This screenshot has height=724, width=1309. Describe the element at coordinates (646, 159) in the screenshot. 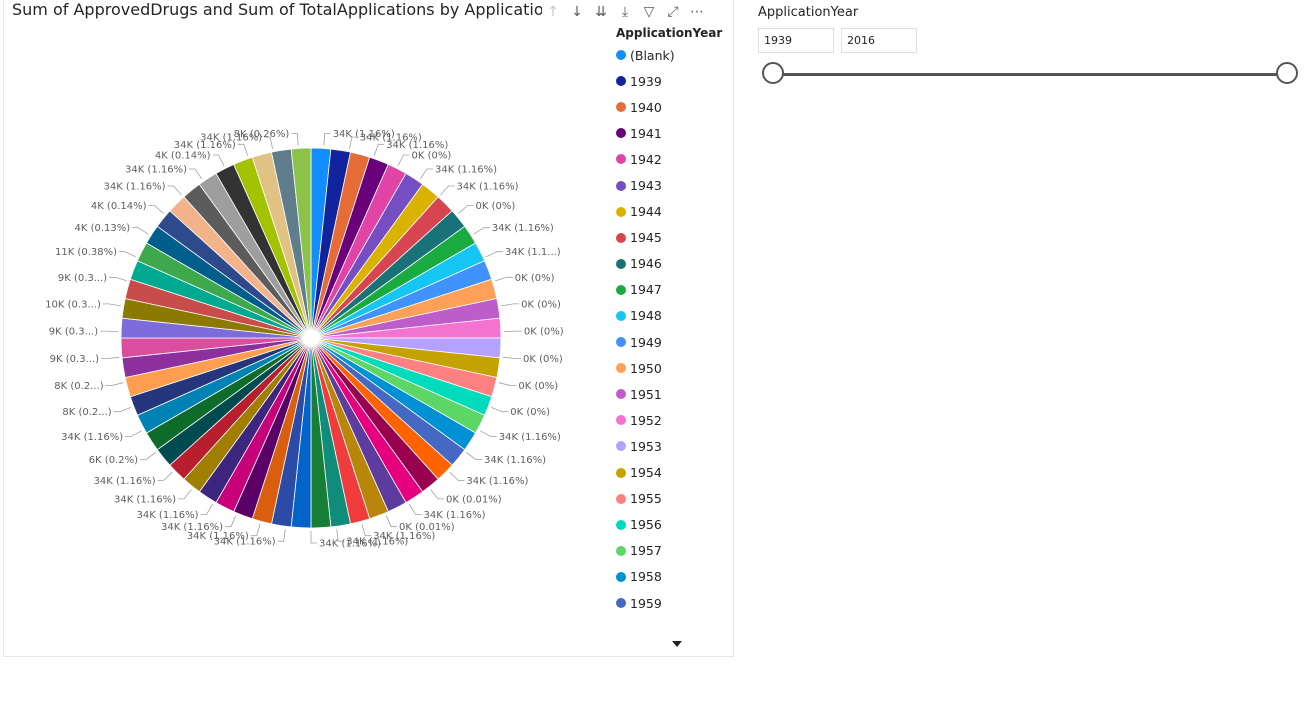

I see `legend-item-label: 1942` at that location.